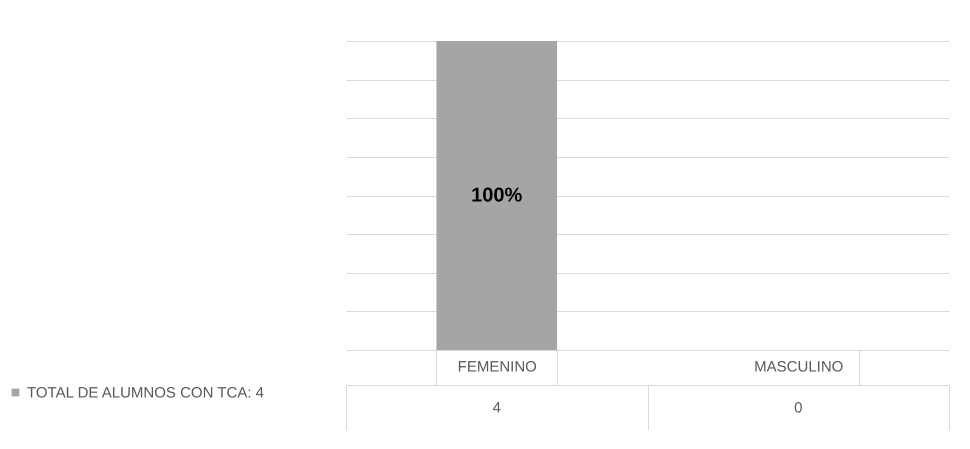  Describe the element at coordinates (496, 408) in the screenshot. I see `data-label: 4` at that location.